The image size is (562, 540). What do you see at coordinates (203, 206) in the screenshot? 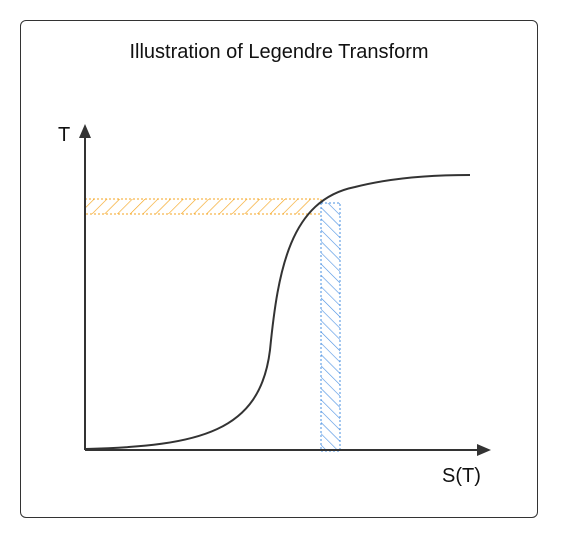
I see `horizontal-hatched-band` at bounding box center [203, 206].